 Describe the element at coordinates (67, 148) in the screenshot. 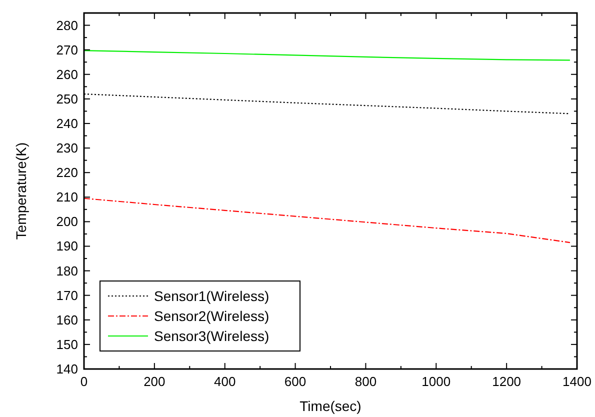

I see `y-tick-label: 230` at that location.